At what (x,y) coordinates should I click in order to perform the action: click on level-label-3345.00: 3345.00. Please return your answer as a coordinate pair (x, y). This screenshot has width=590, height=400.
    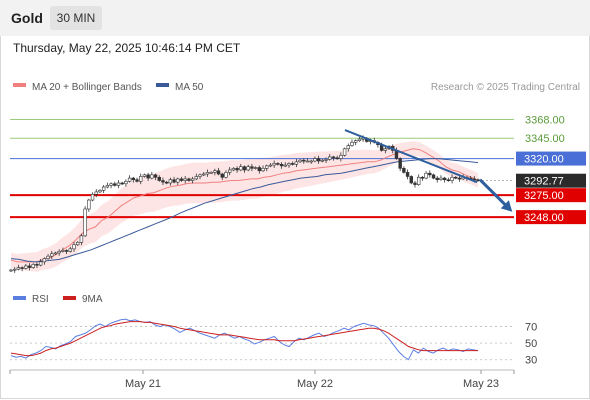
    Looking at the image, I should click on (545, 139).